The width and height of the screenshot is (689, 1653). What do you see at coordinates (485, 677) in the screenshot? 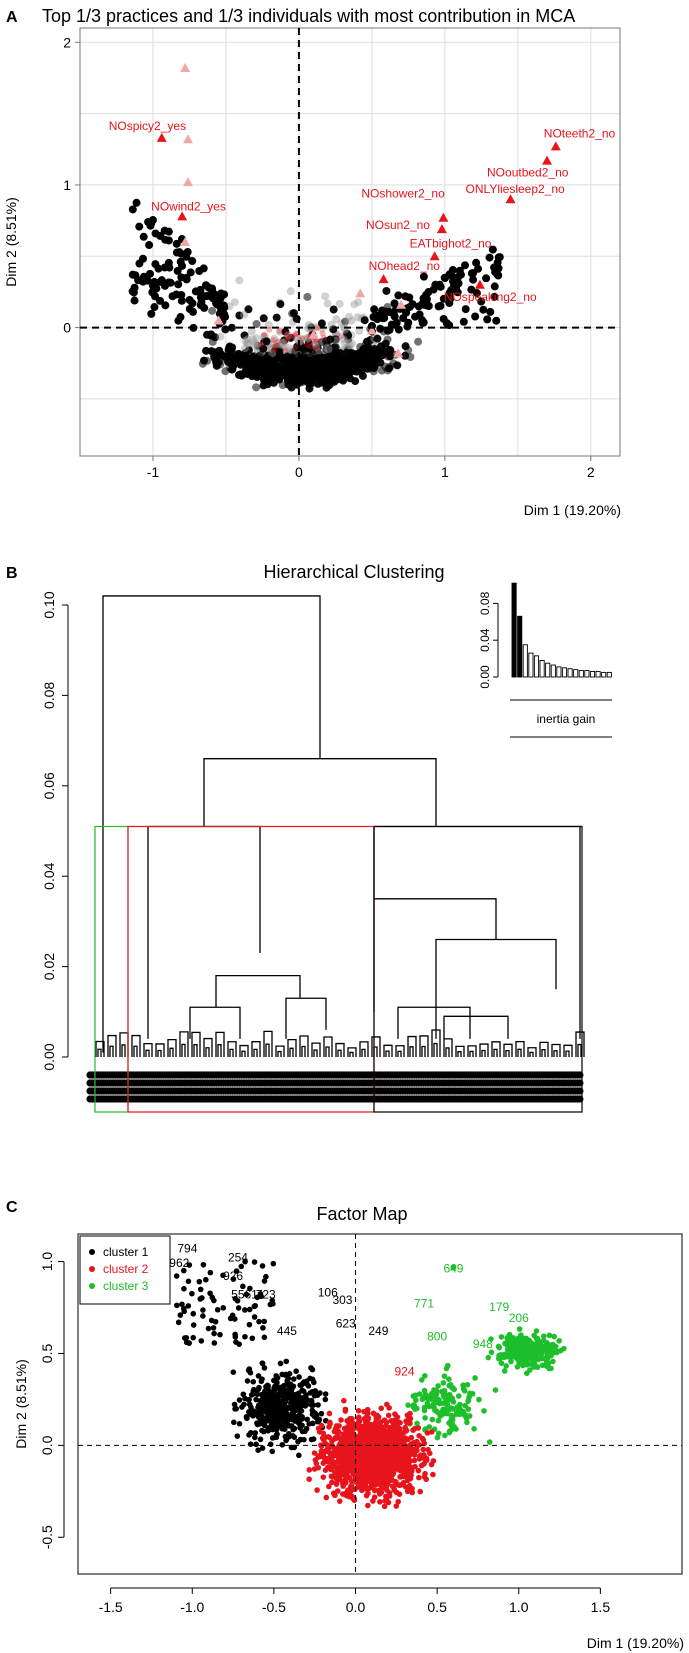
I see `inset-y-tick-label: 0.00` at bounding box center [485, 677].